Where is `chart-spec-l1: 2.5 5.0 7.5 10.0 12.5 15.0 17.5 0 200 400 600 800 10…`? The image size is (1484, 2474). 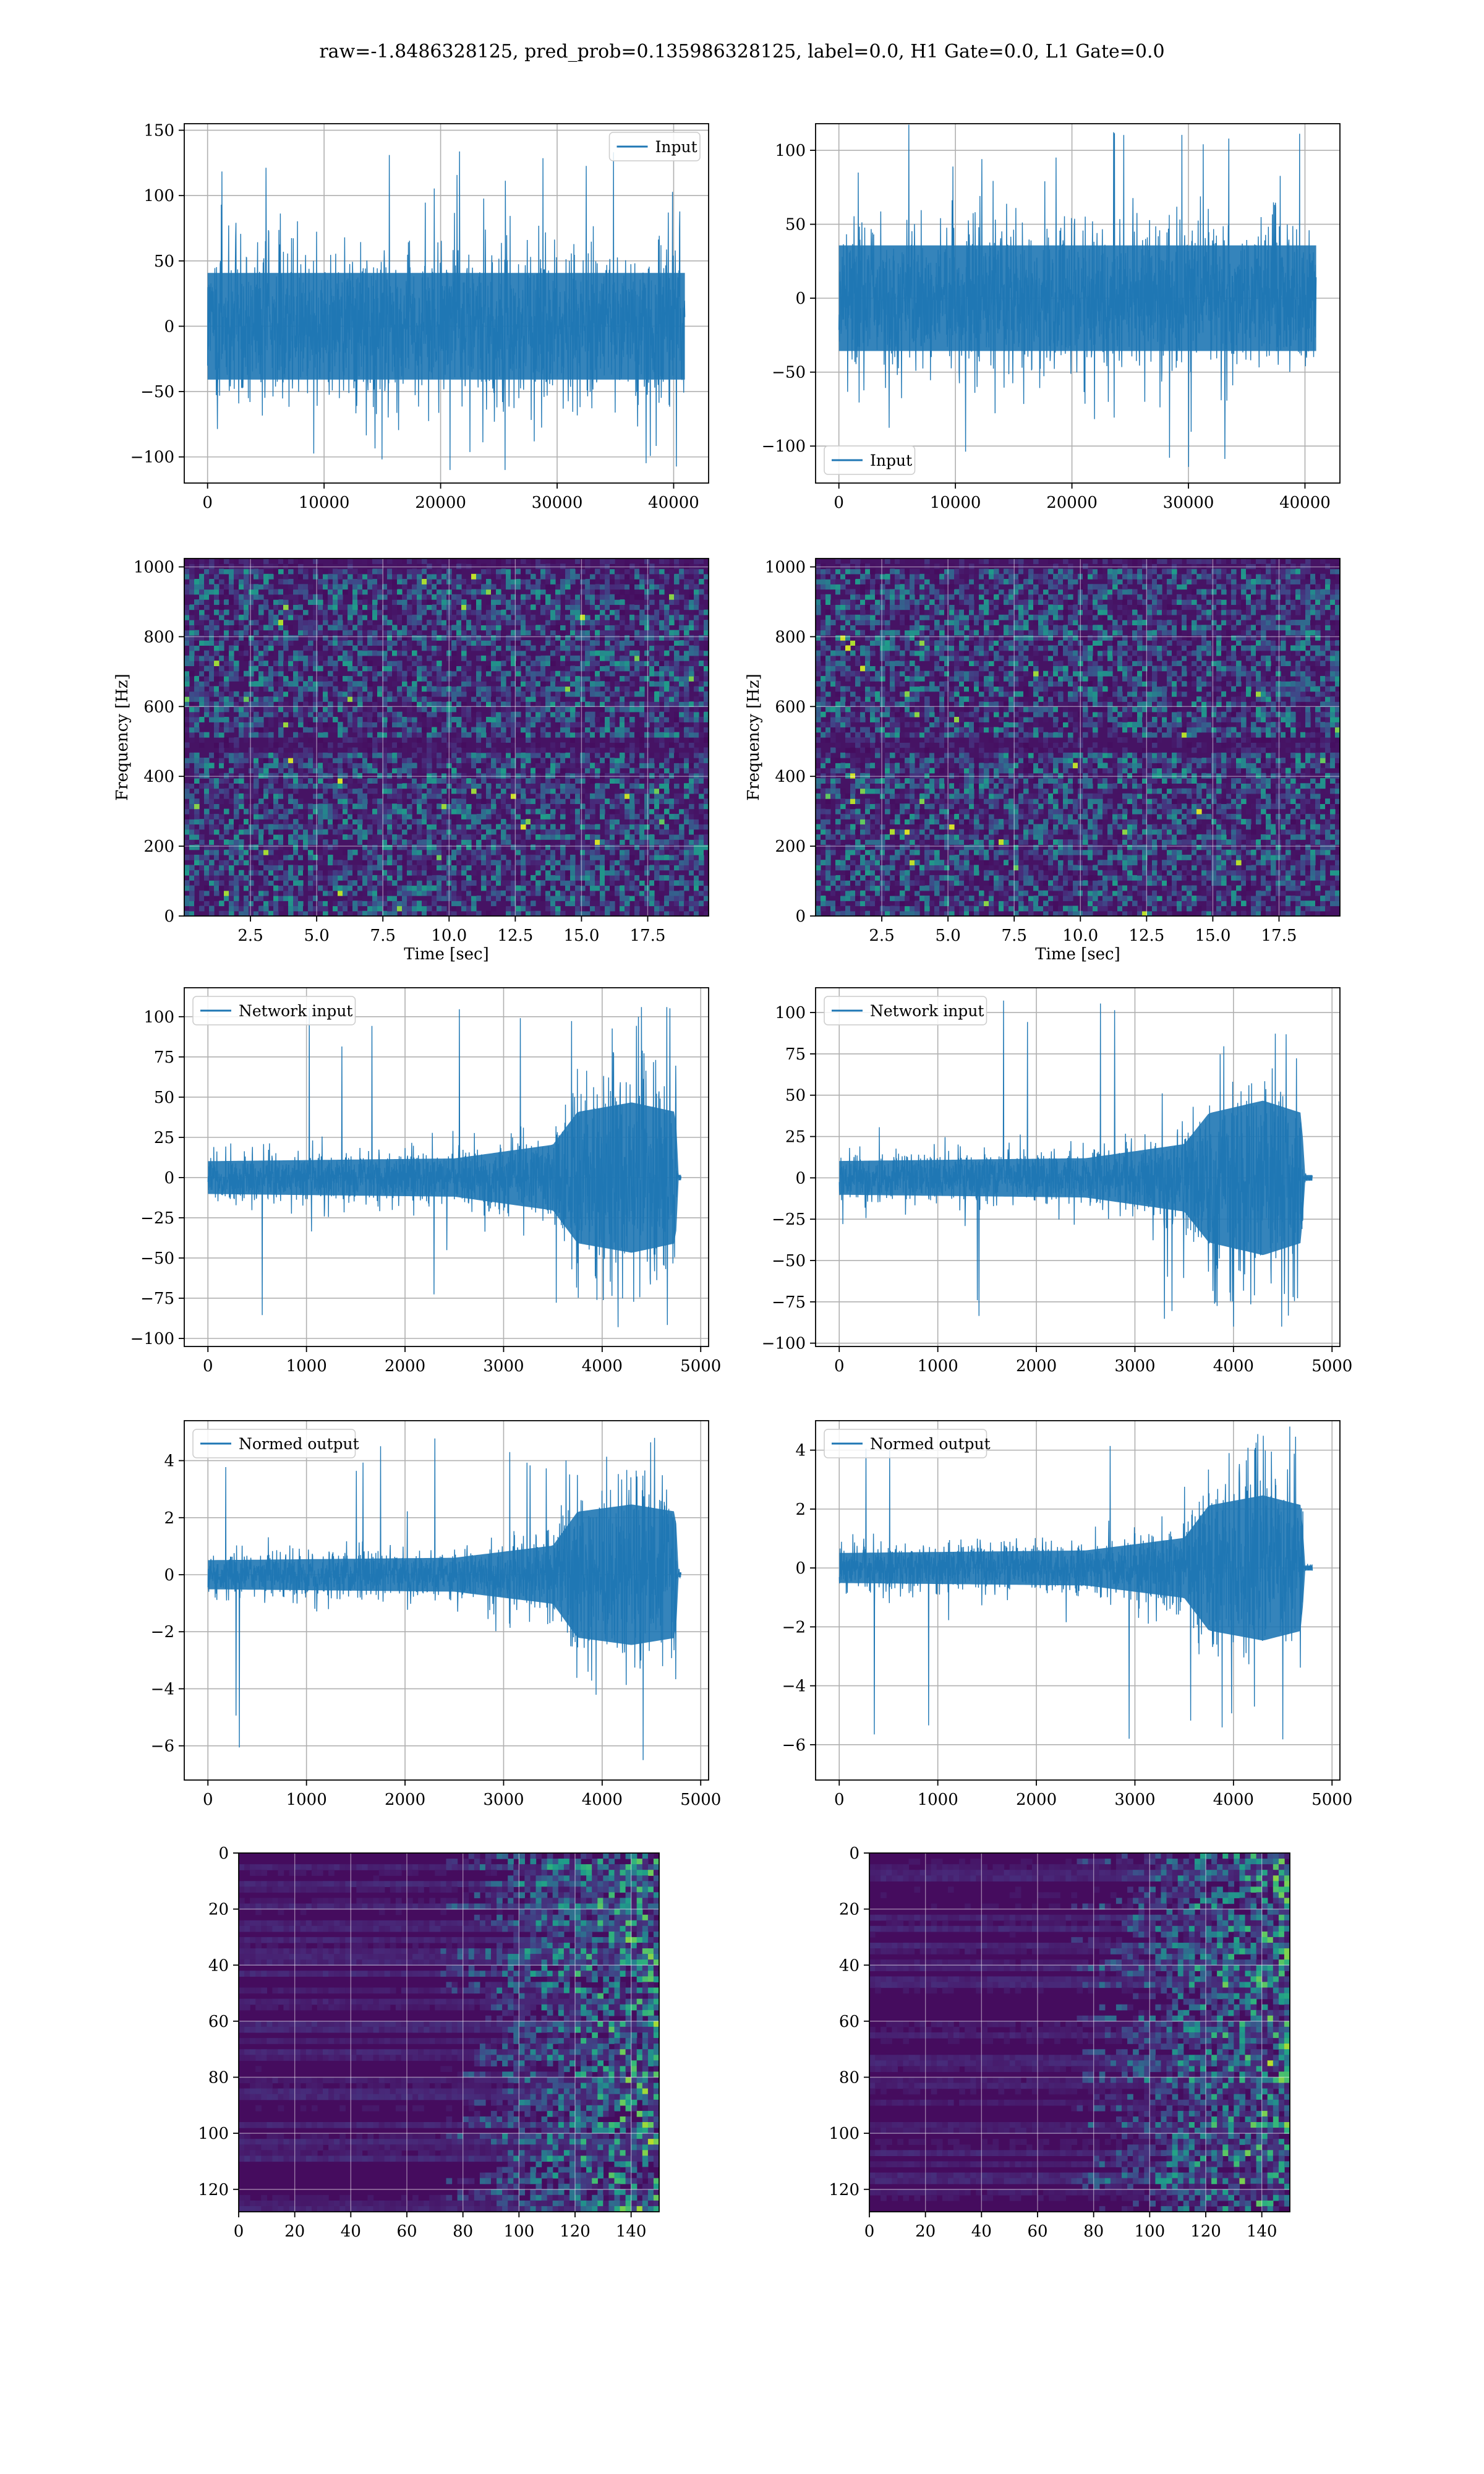
chart-spec-l1: 2.5 5.0 7.5 10.0 12.5 15.0 17.5 0 200 400 600 800 10… is located at coordinates (1042, 761).